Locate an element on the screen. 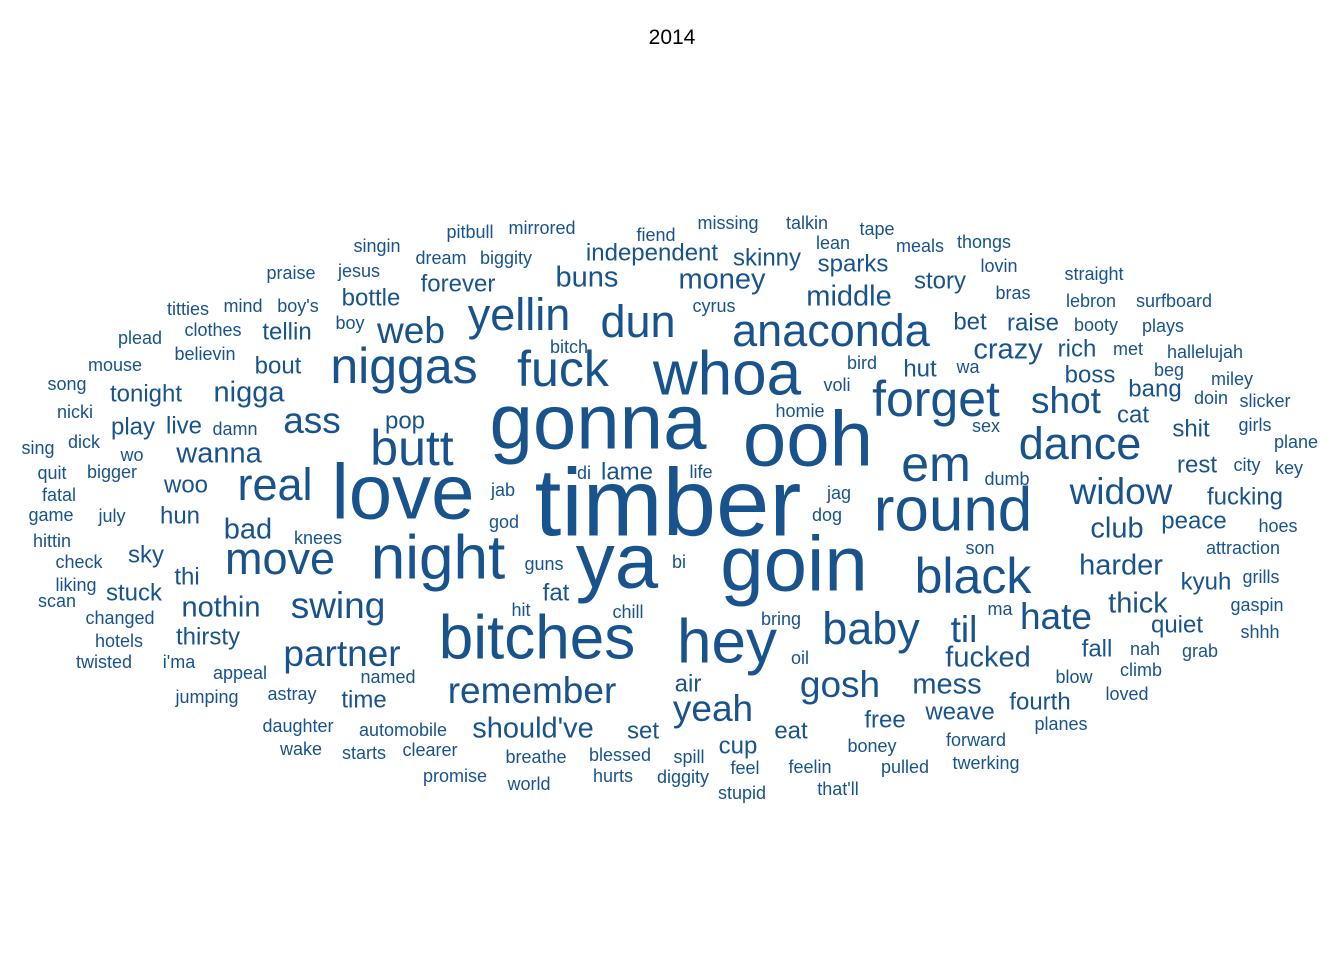 The height and width of the screenshot is (960, 1344). word-tonight: tonight is located at coordinates (146, 393).